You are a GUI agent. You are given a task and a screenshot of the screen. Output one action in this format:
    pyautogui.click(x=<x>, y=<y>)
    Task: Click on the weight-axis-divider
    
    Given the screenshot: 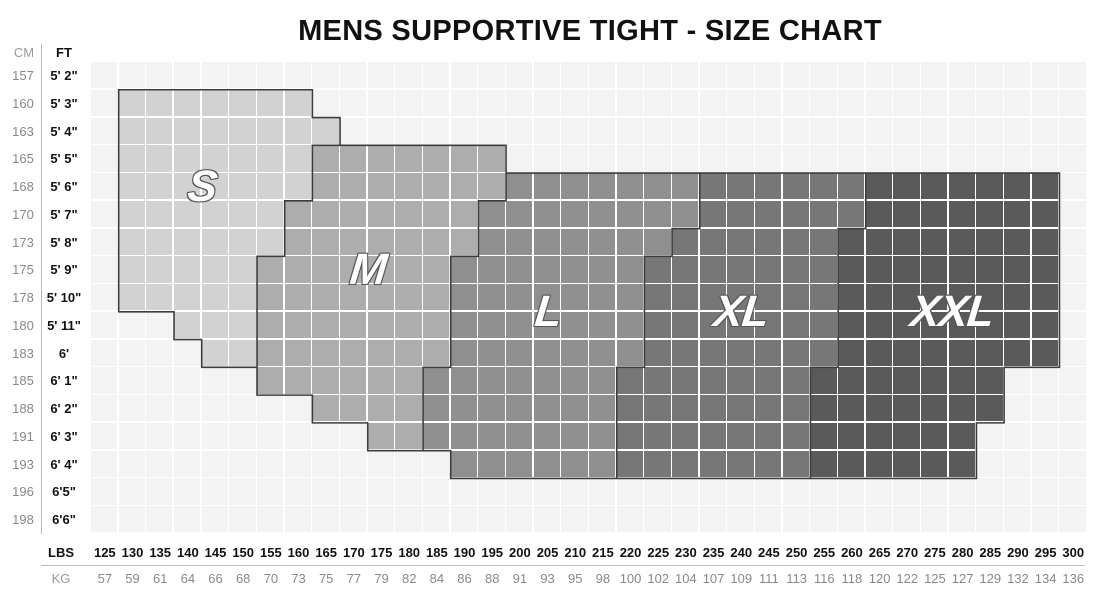 What is the action you would take?
    pyautogui.click(x=563, y=565)
    